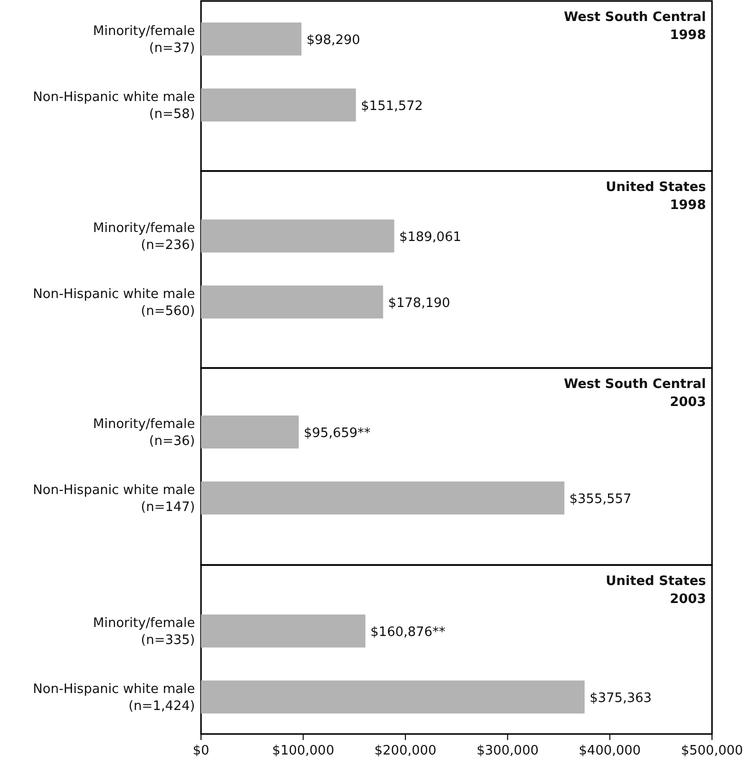 This screenshot has width=745, height=763. What do you see at coordinates (201, 751) in the screenshot?
I see `x-tick-label: $0` at bounding box center [201, 751].